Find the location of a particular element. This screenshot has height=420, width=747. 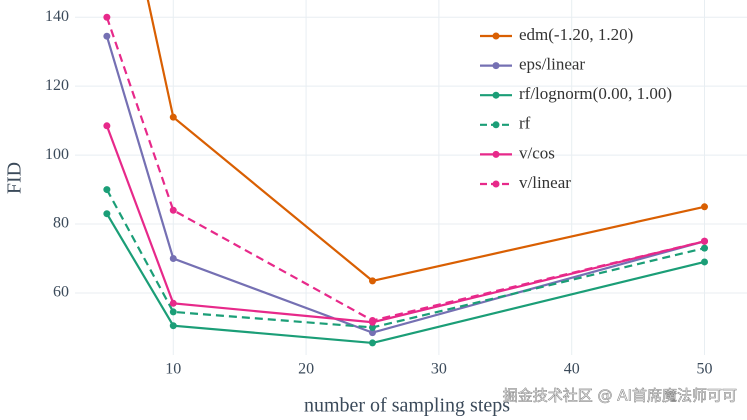

legend-label: edm(-1.20, 1.20) is located at coordinates (576, 34).